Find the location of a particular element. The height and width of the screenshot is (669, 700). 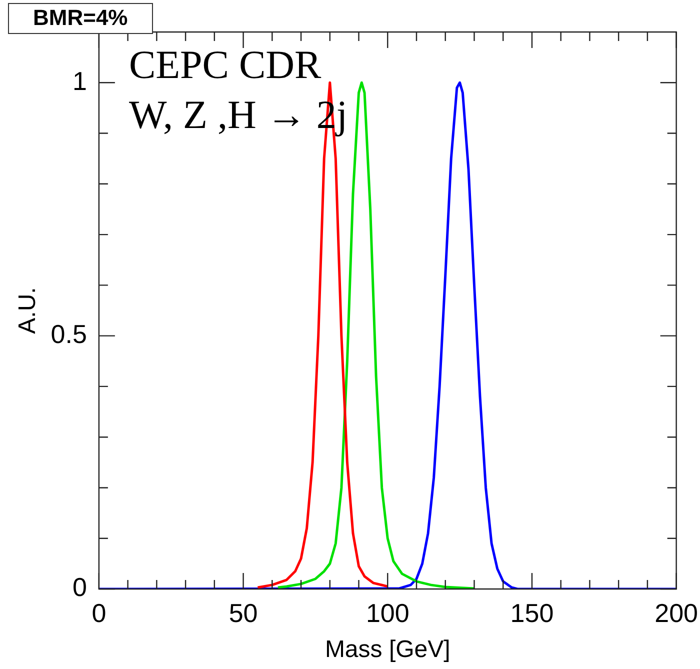

x-tick-label: 50 is located at coordinates (243, 613).